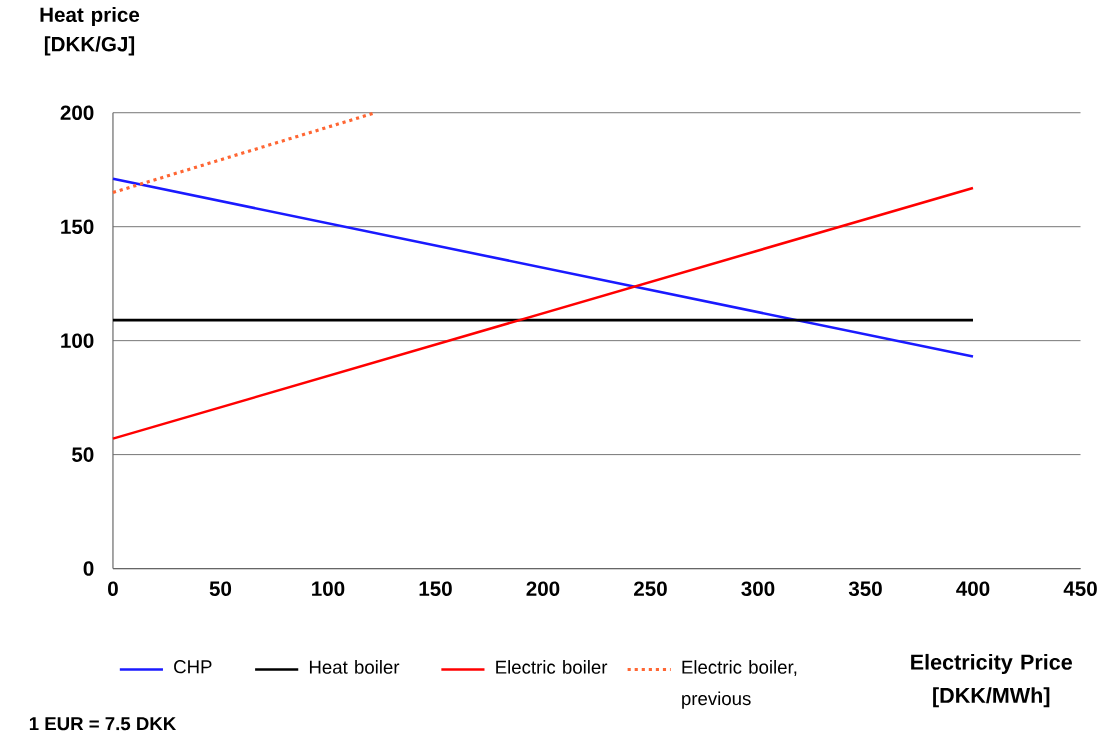  What do you see at coordinates (113, 588) in the screenshot?
I see `x-tick-label: 0` at bounding box center [113, 588].